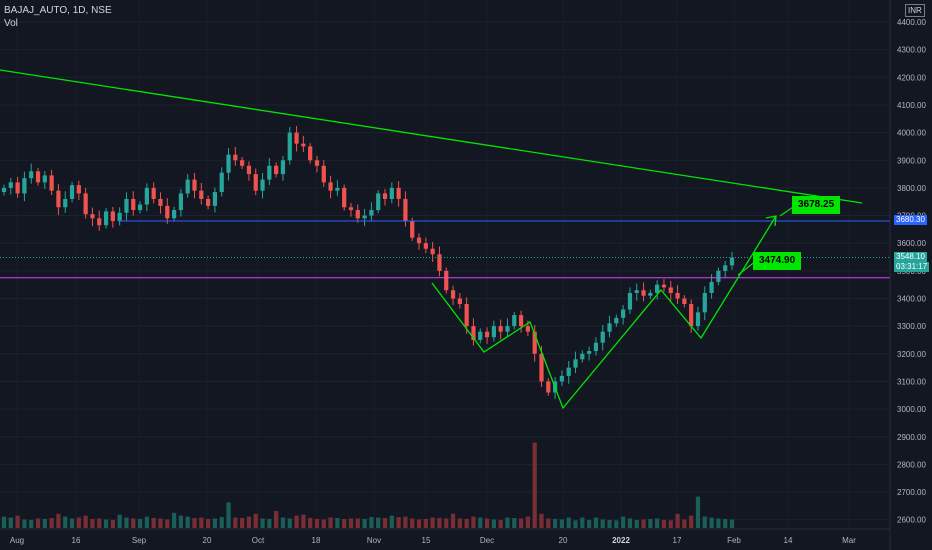 Image resolution: width=932 pixels, height=550 pixels. What do you see at coordinates (368, 485) in the screenshot?
I see `volume-bars` at bounding box center [368, 485].